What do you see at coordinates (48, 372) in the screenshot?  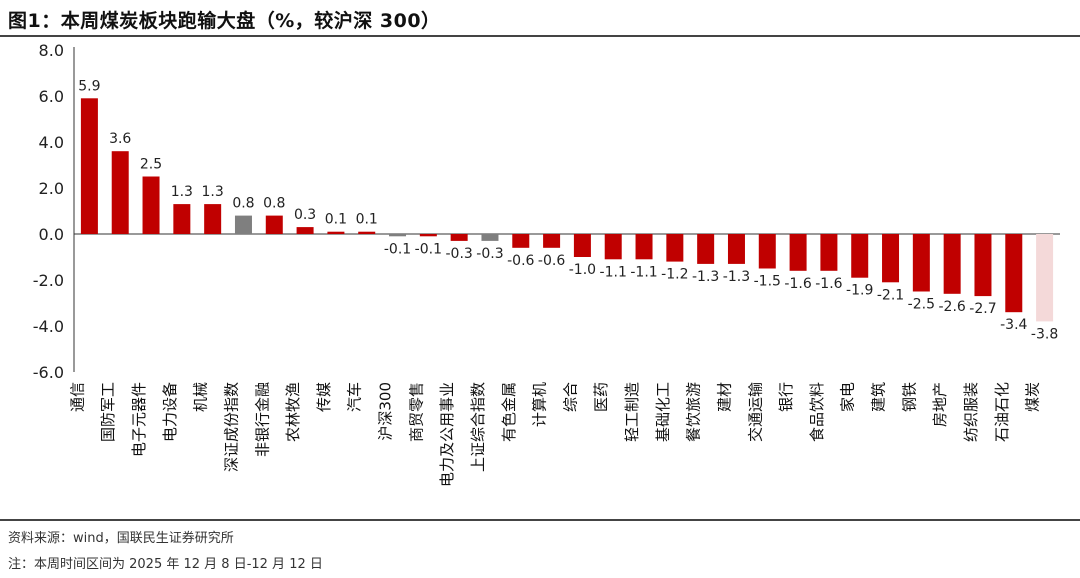 I see `y-tick-label: -6.0` at bounding box center [48, 372].